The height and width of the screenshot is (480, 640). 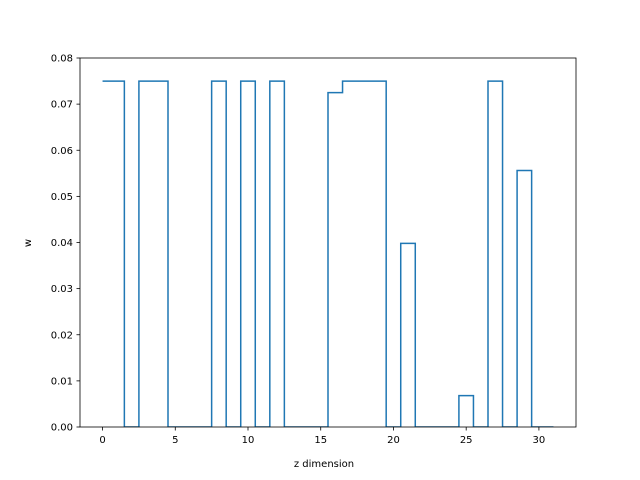 I want to click on y-tick-label: 0.05, so click(x=62, y=197).